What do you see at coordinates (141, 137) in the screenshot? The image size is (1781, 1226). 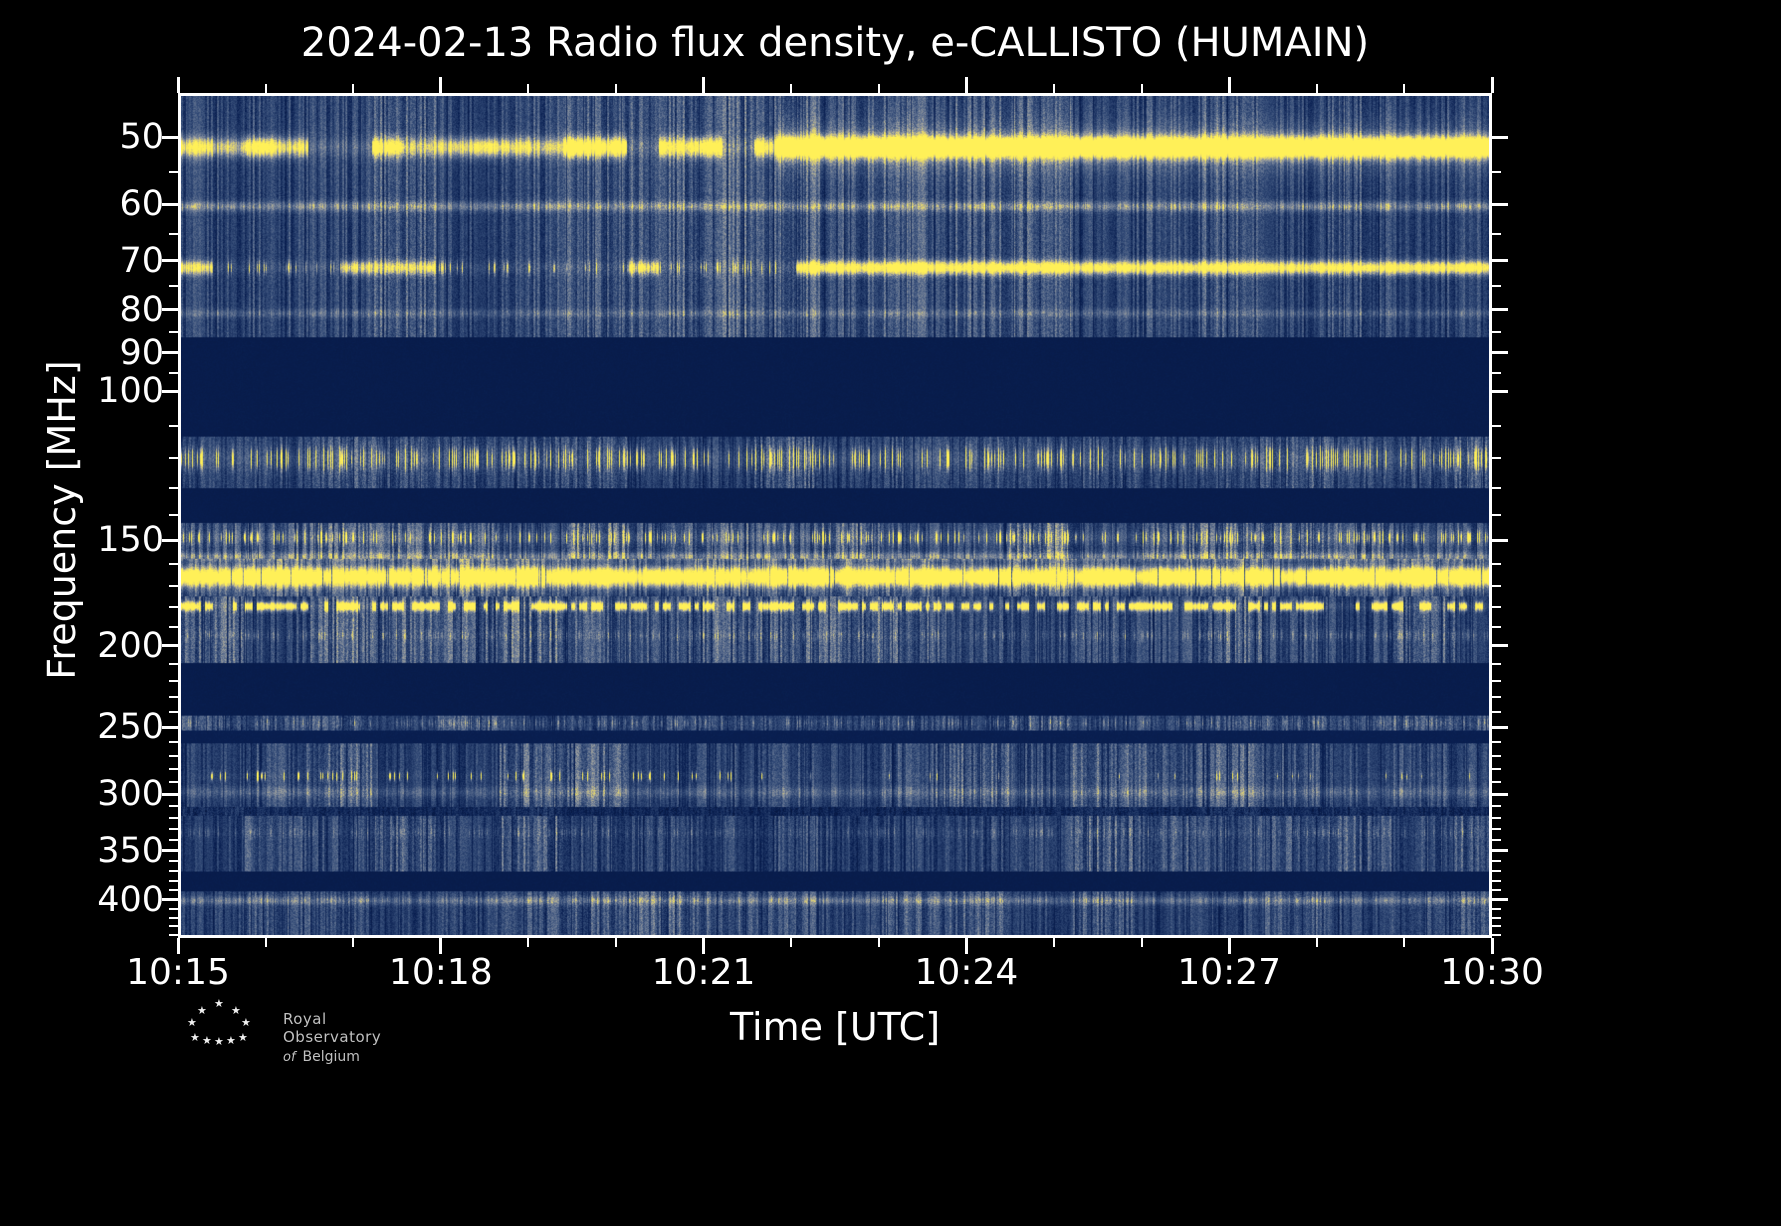 I see `y-tick-label: 50` at bounding box center [141, 137].